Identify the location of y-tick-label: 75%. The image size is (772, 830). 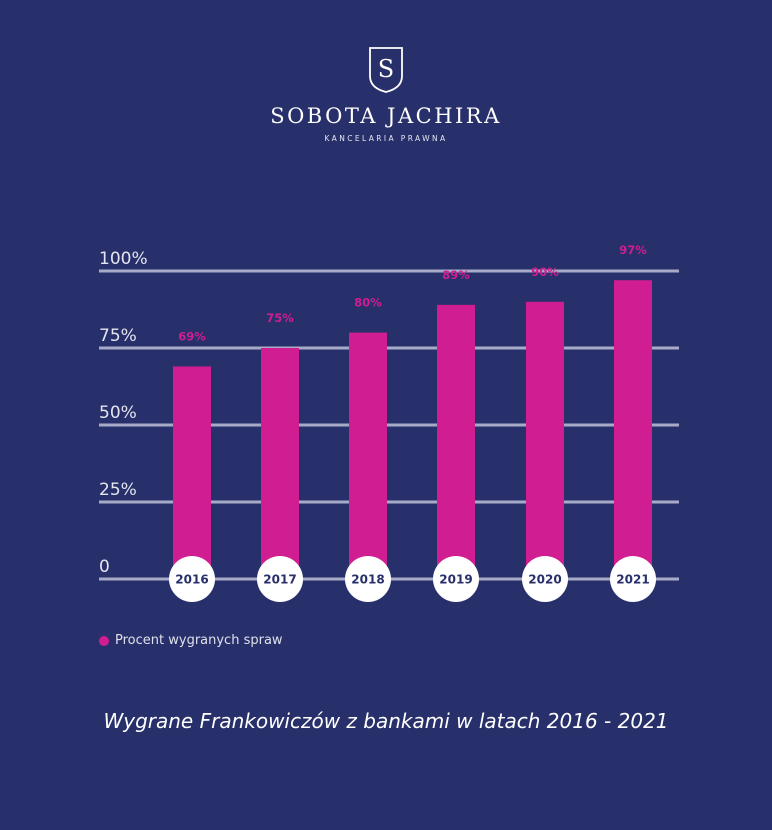
(118, 336).